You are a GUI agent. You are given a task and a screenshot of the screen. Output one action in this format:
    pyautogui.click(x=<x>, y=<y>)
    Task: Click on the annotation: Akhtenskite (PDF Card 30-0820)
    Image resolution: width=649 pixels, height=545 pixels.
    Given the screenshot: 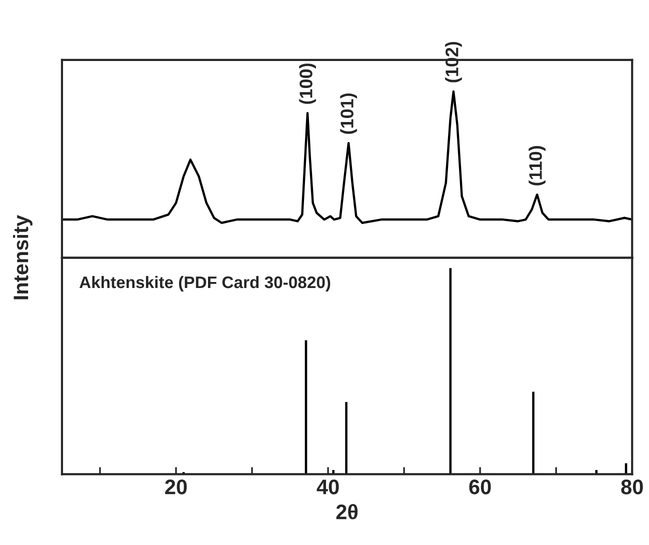 What is the action you would take?
    pyautogui.click(x=205, y=284)
    